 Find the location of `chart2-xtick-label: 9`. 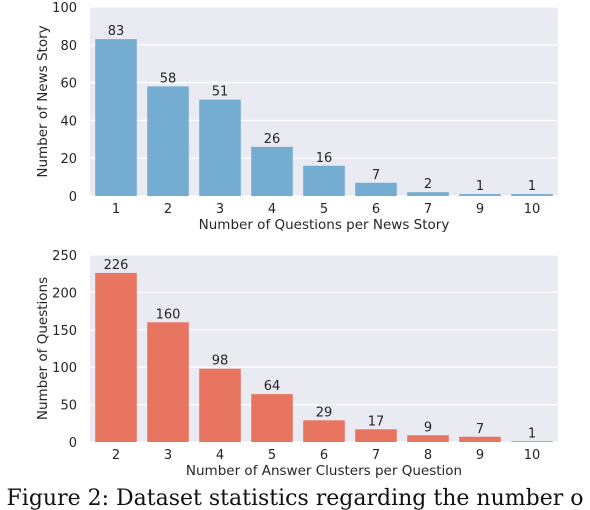

chart2-xtick-label: 9 is located at coordinates (480, 455).